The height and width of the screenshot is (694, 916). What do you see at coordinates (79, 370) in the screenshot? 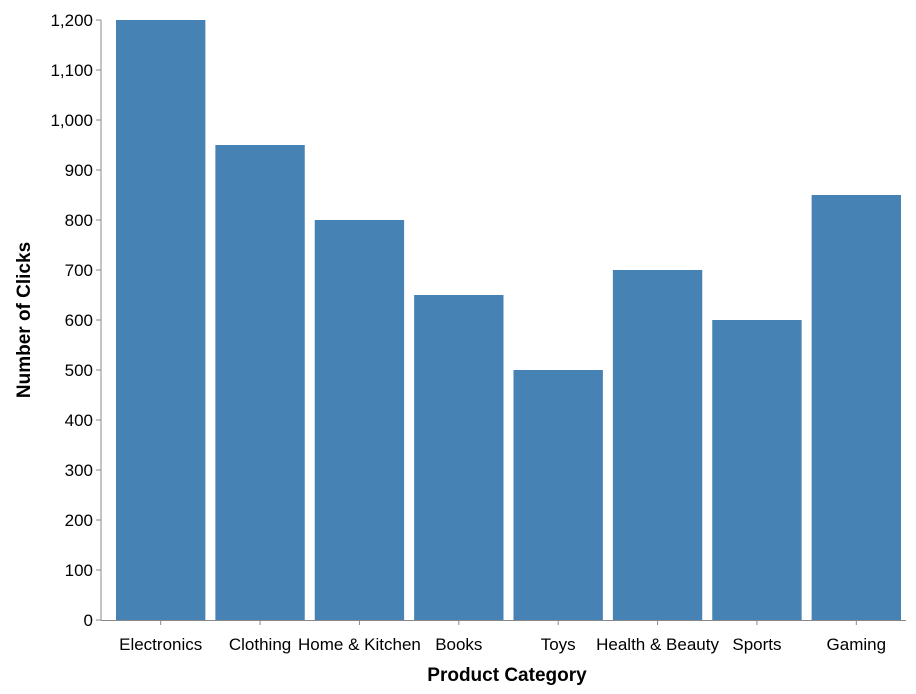
I see `y-tick-label: 500` at bounding box center [79, 370].